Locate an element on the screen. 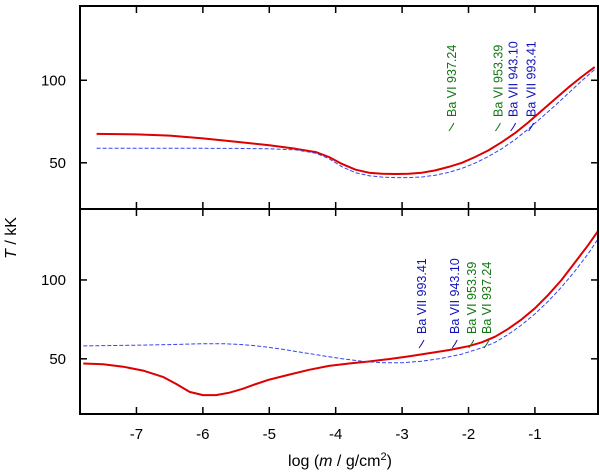 This screenshot has width=600, height=474. x-tick-label: -6 is located at coordinates (202, 434).